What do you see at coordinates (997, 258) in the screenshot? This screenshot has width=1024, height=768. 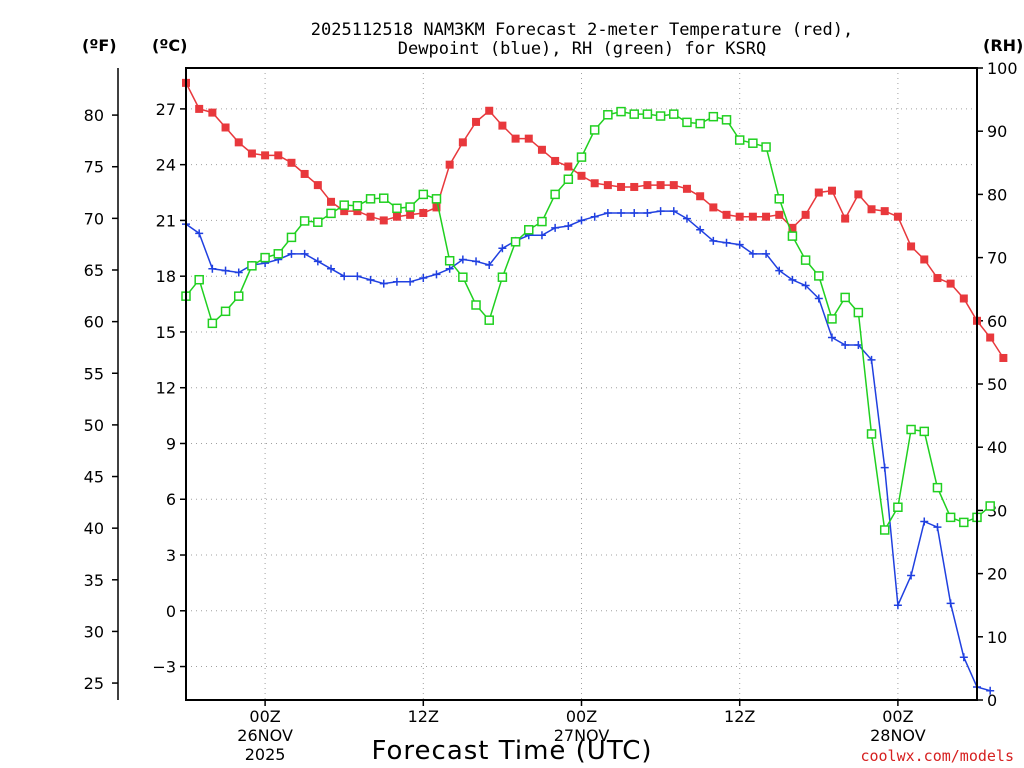 I see `rh-tick-label: 70` at bounding box center [997, 258].